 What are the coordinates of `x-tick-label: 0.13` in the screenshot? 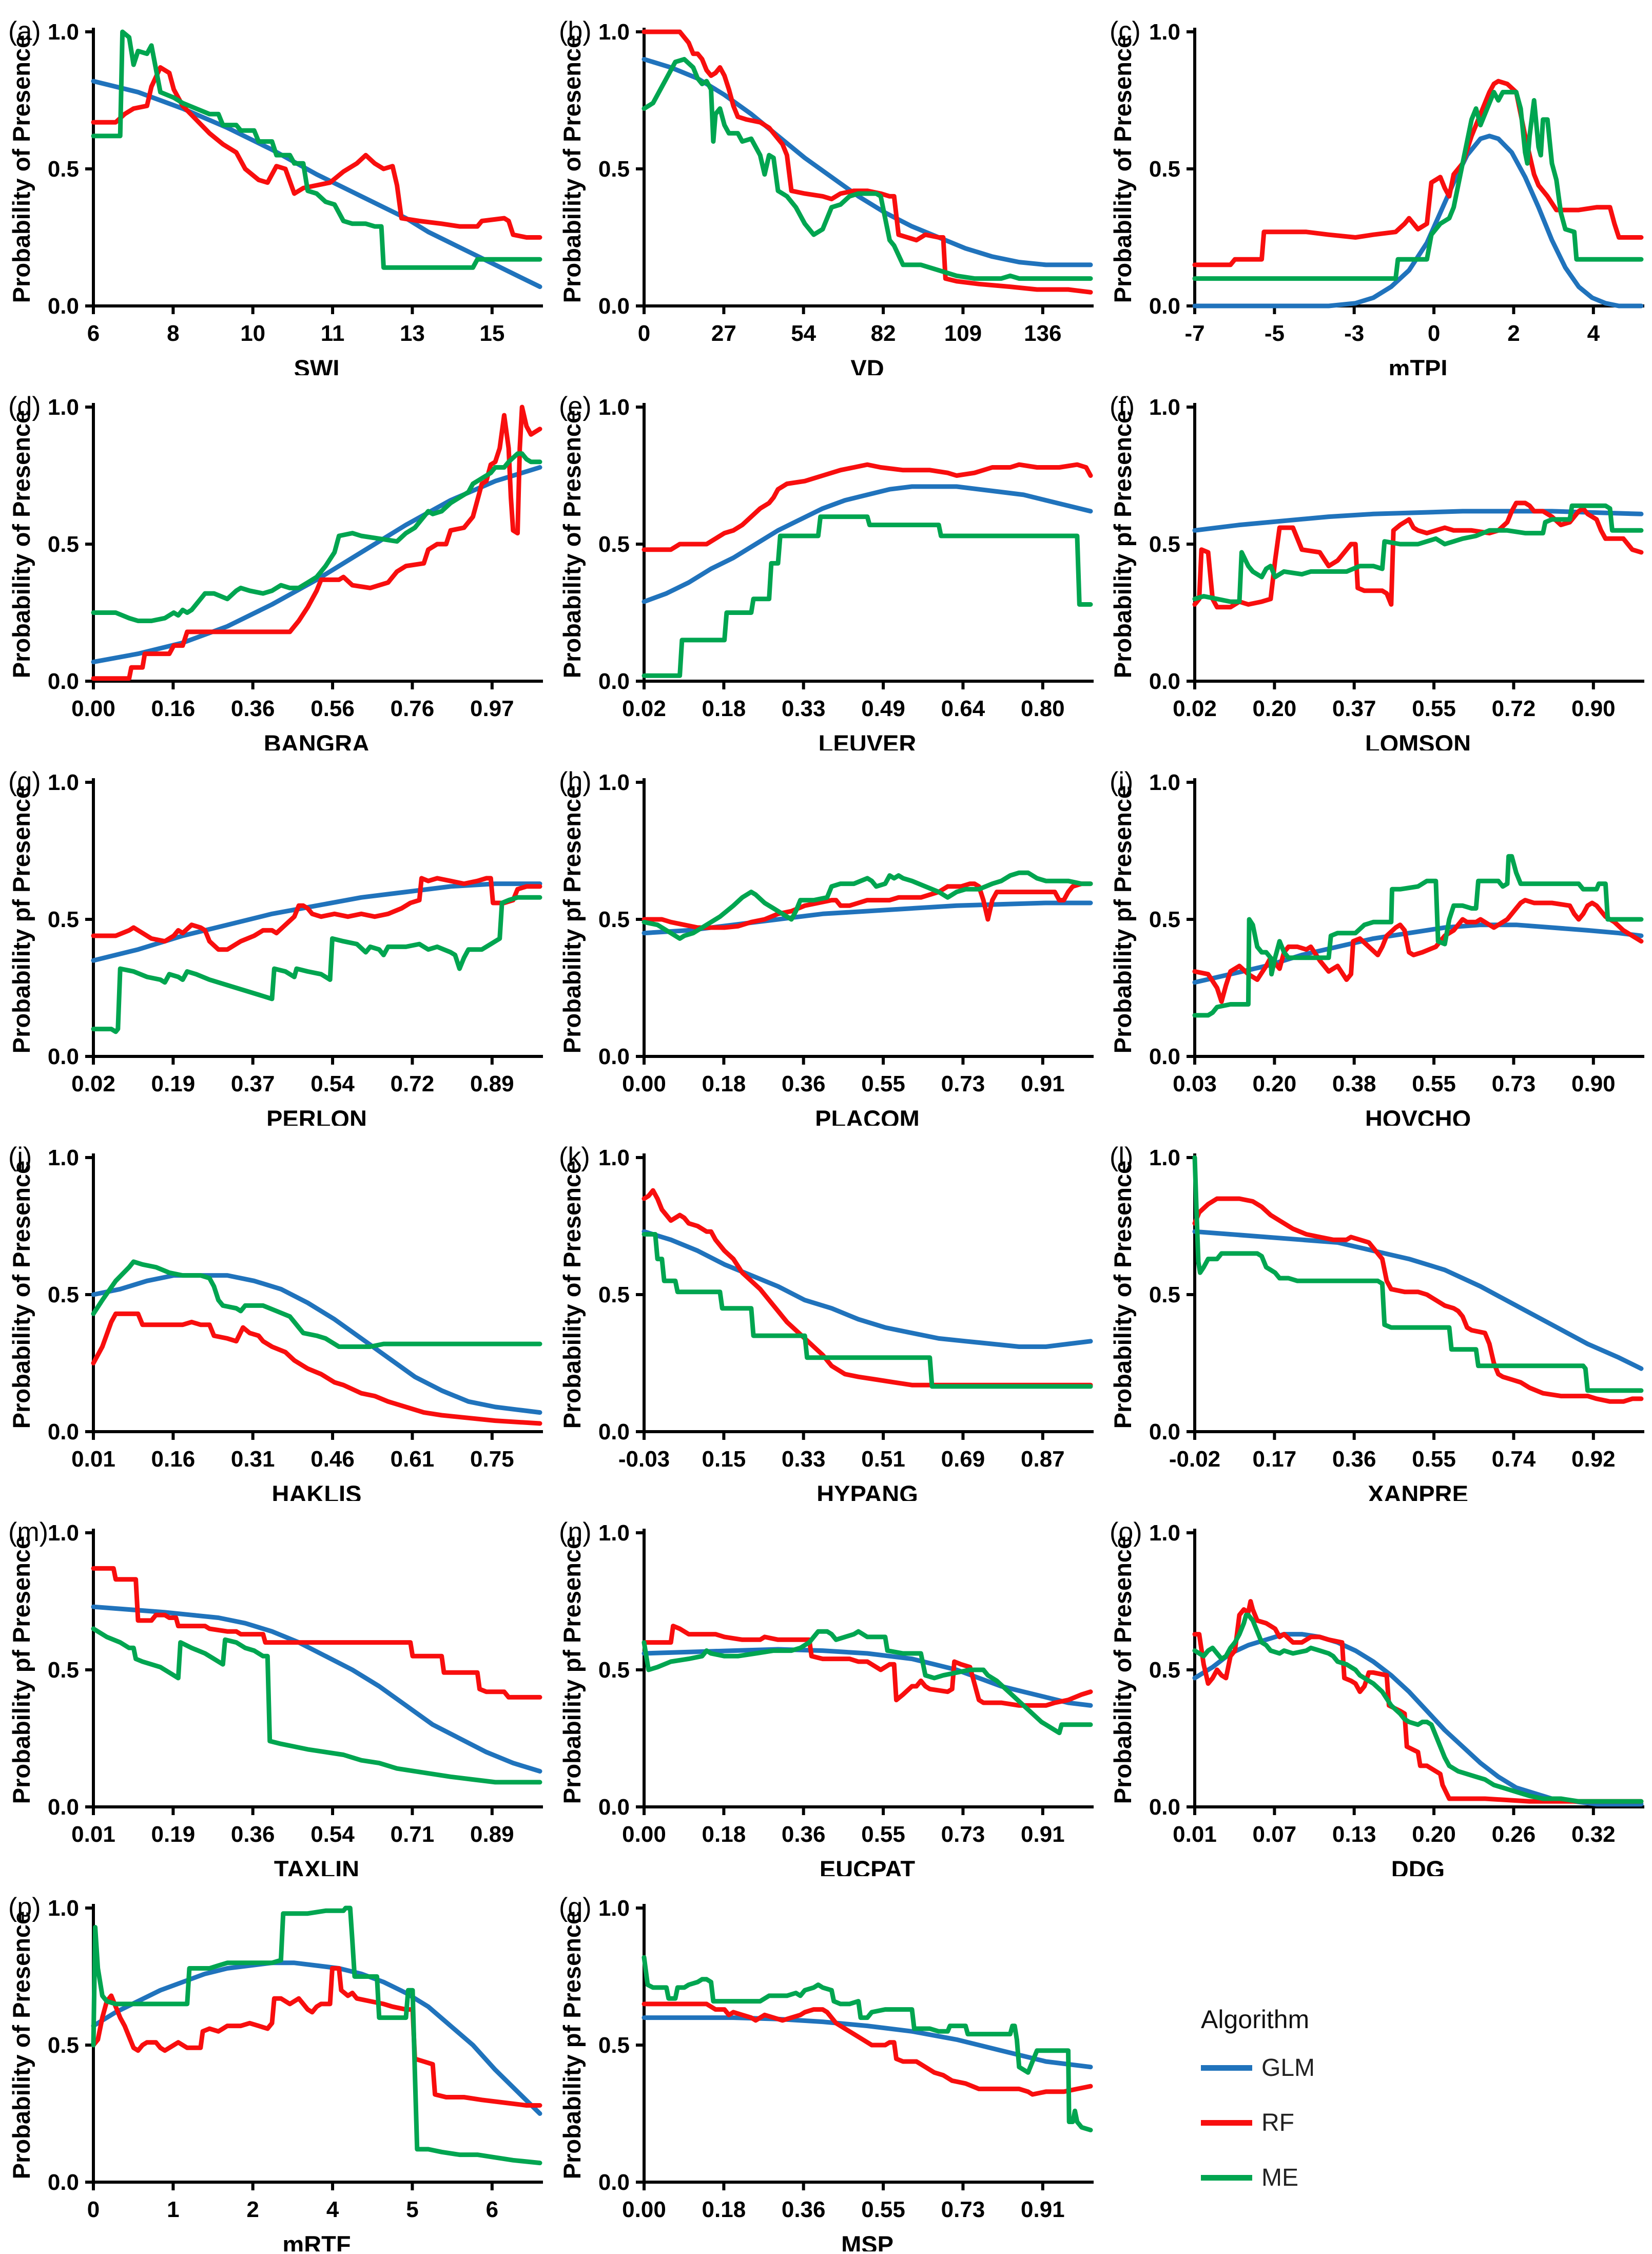 It's located at (1354, 1834).